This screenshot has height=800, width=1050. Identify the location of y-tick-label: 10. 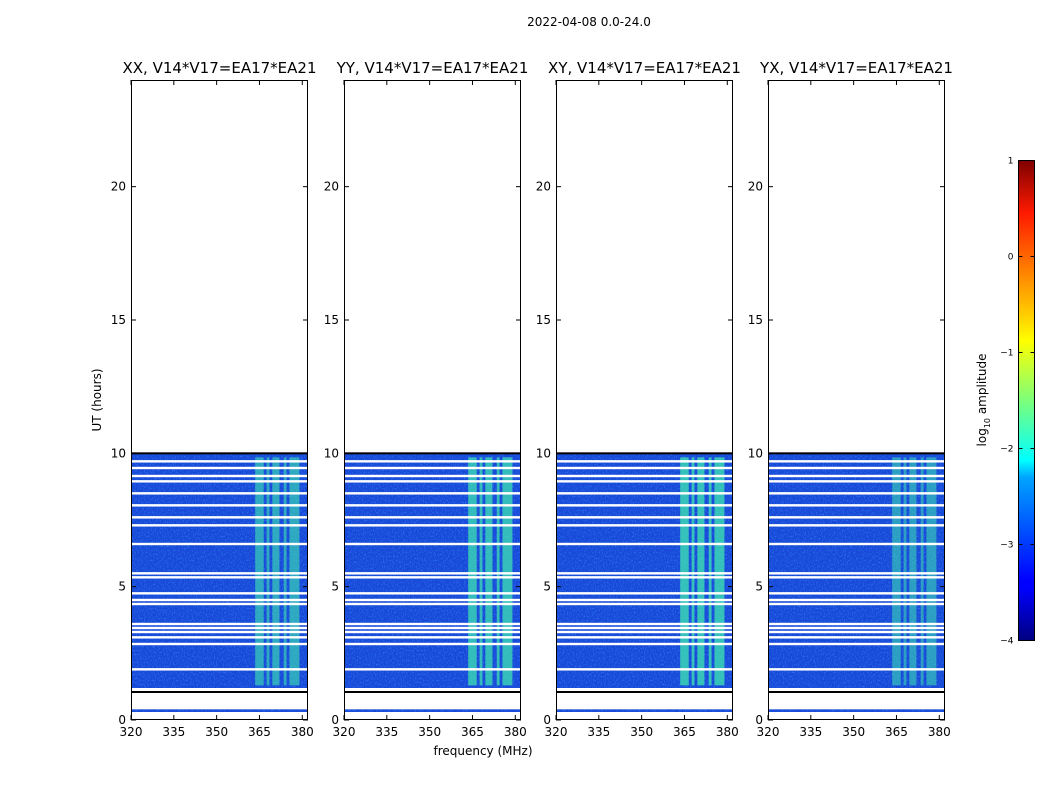
(331, 453).